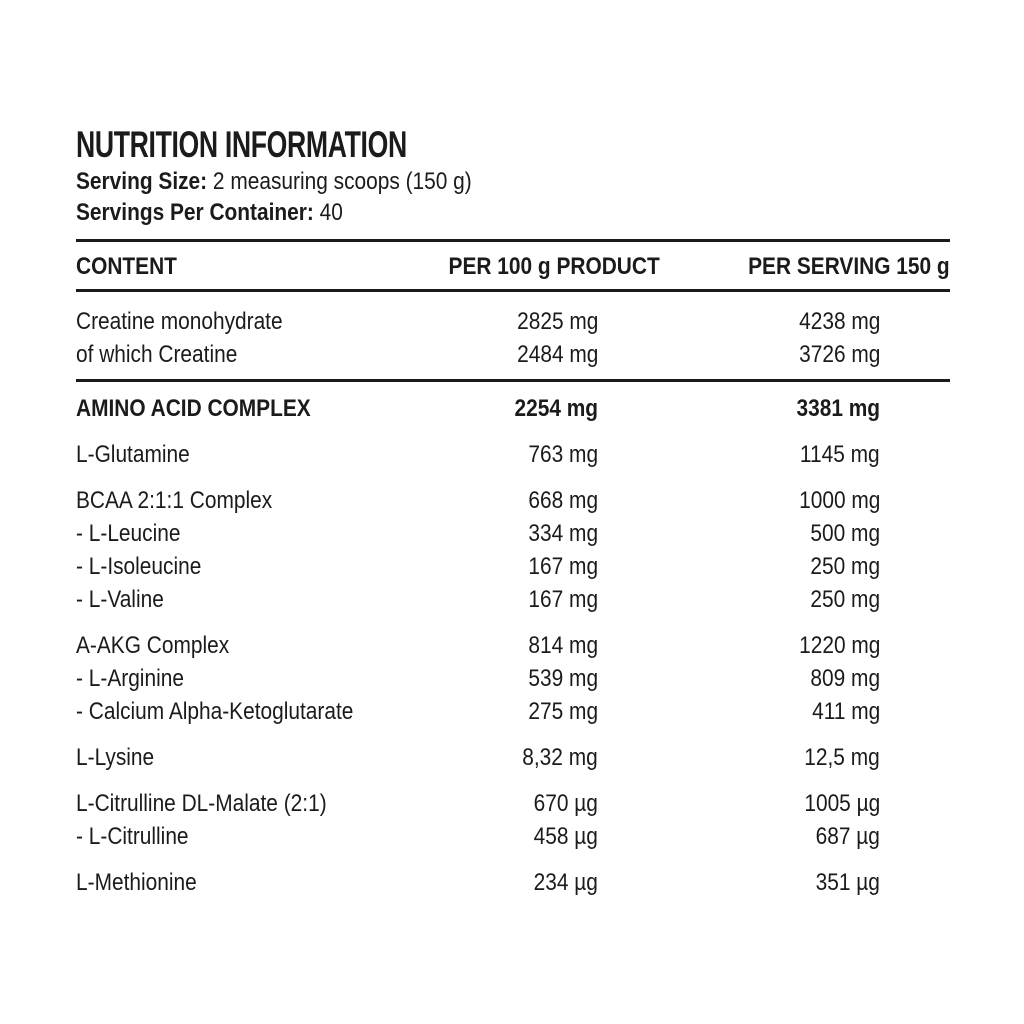  What do you see at coordinates (839, 645) in the screenshot?
I see `per-serving-value: 1220 mg` at bounding box center [839, 645].